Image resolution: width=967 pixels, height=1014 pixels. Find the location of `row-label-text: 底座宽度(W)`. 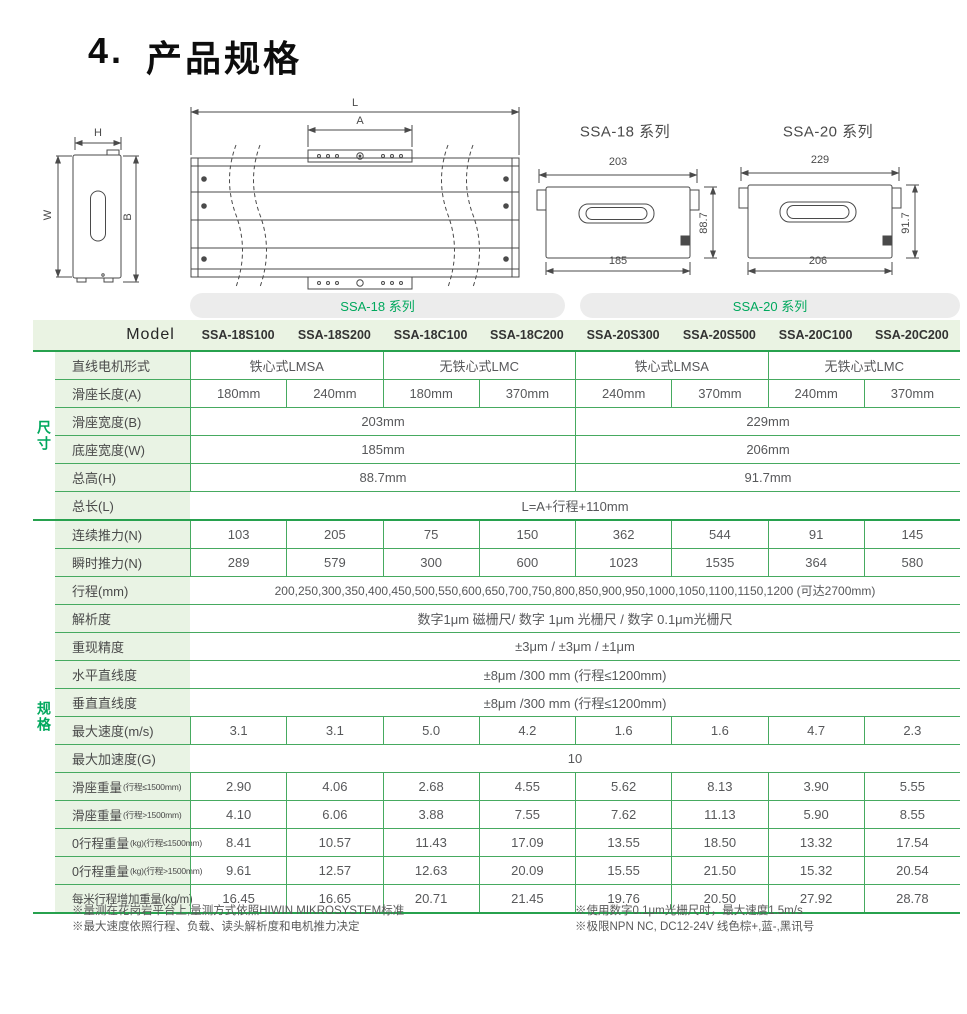

row-label-text: 底座宽度(W) is located at coordinates (108, 450).